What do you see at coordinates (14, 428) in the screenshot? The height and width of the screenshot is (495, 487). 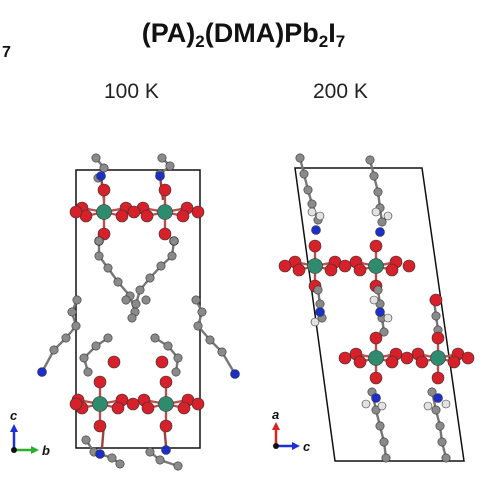 I see `axis-arrowhead-vertical-100k` at bounding box center [14, 428].